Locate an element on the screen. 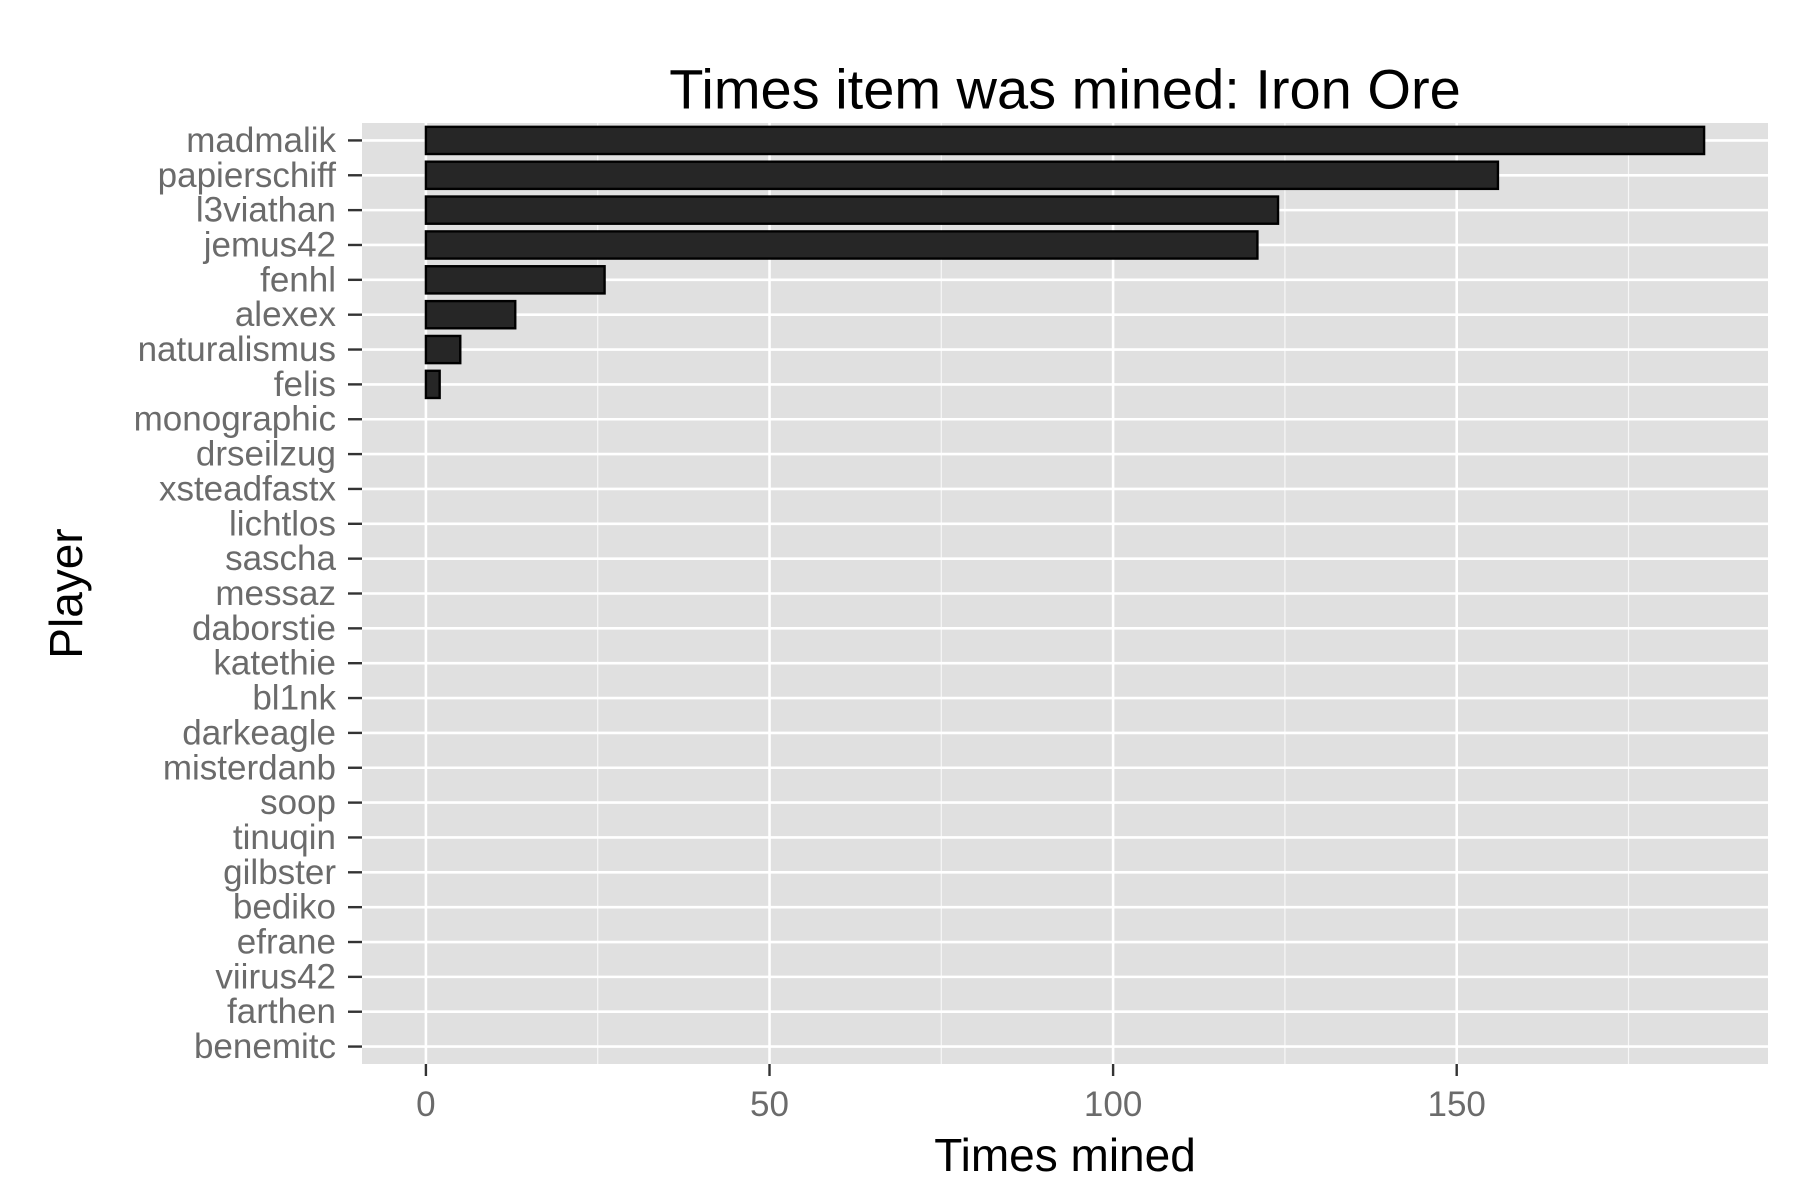 The width and height of the screenshot is (1800, 1200). y-tick-label: bediko is located at coordinates (284, 907).